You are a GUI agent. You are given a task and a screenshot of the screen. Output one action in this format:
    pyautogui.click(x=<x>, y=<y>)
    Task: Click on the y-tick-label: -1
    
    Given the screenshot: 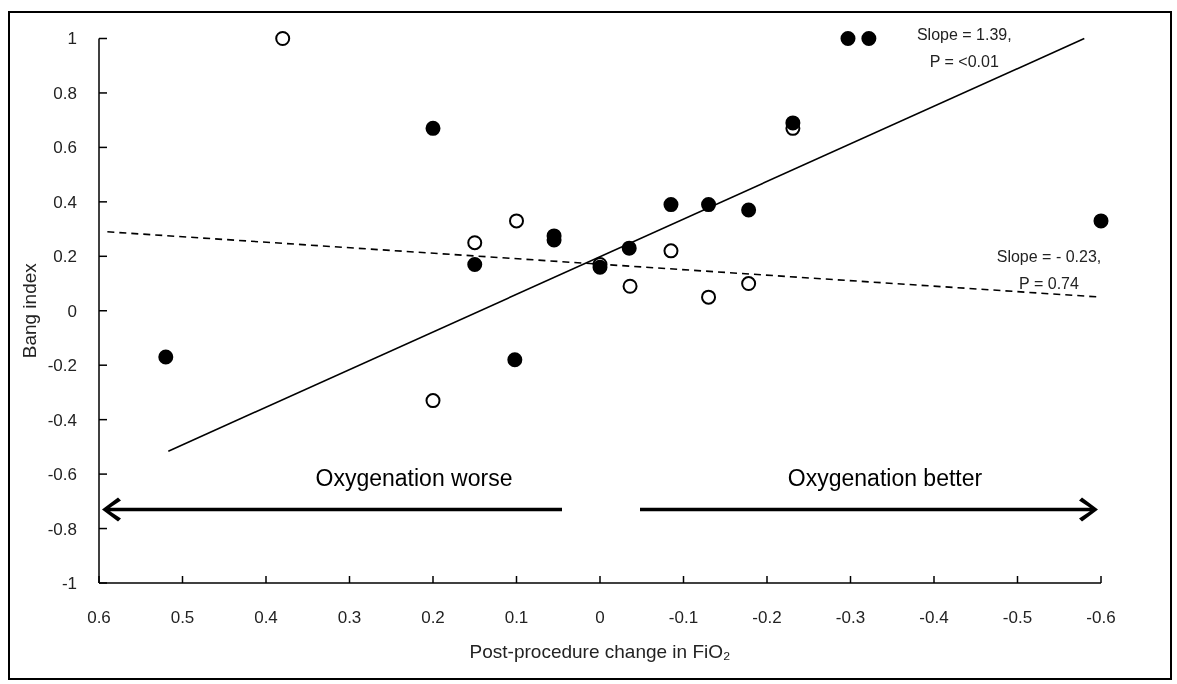 What is the action you would take?
    pyautogui.click(x=69, y=583)
    